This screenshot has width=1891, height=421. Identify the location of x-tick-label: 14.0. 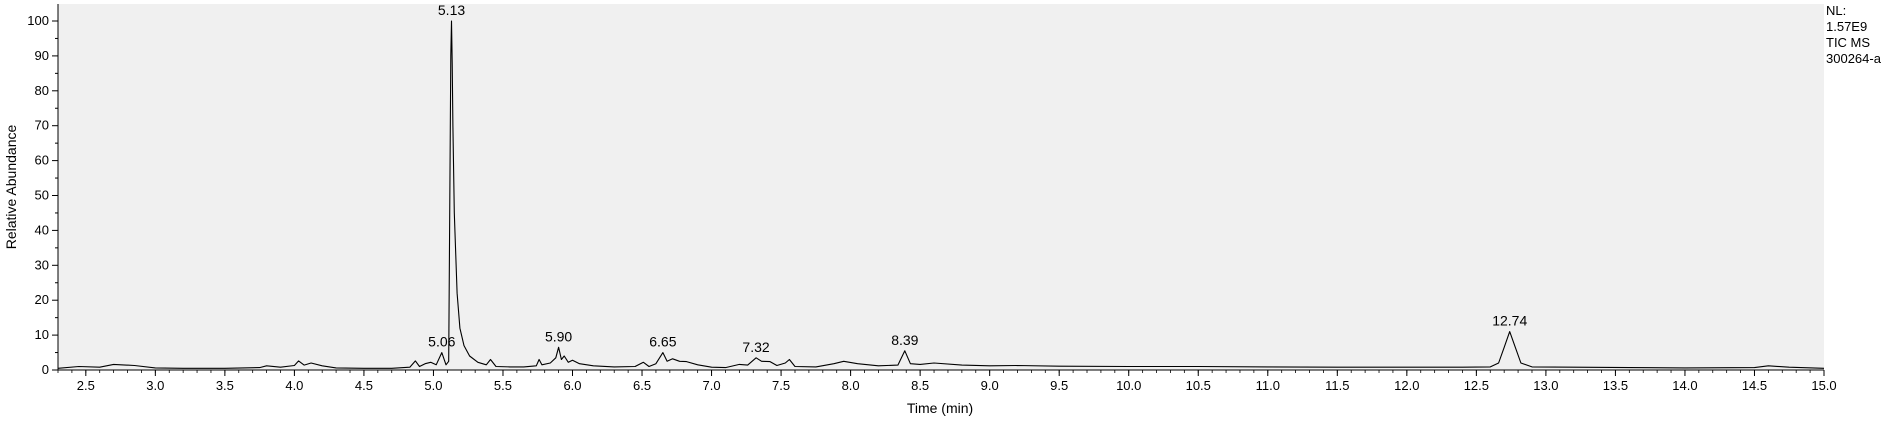
(1684, 385).